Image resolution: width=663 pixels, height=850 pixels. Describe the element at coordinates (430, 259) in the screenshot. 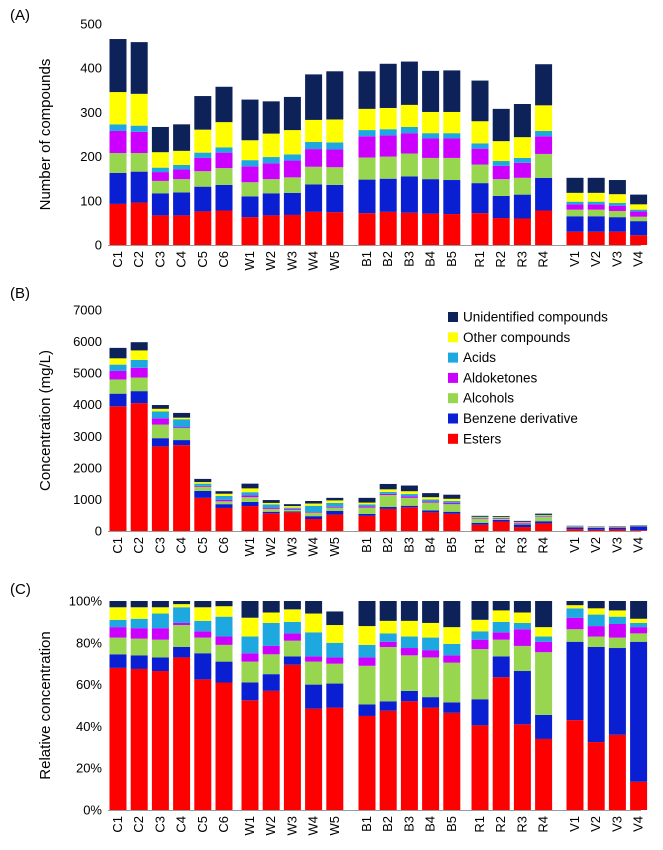

I see `x-tick-label: B4` at that location.